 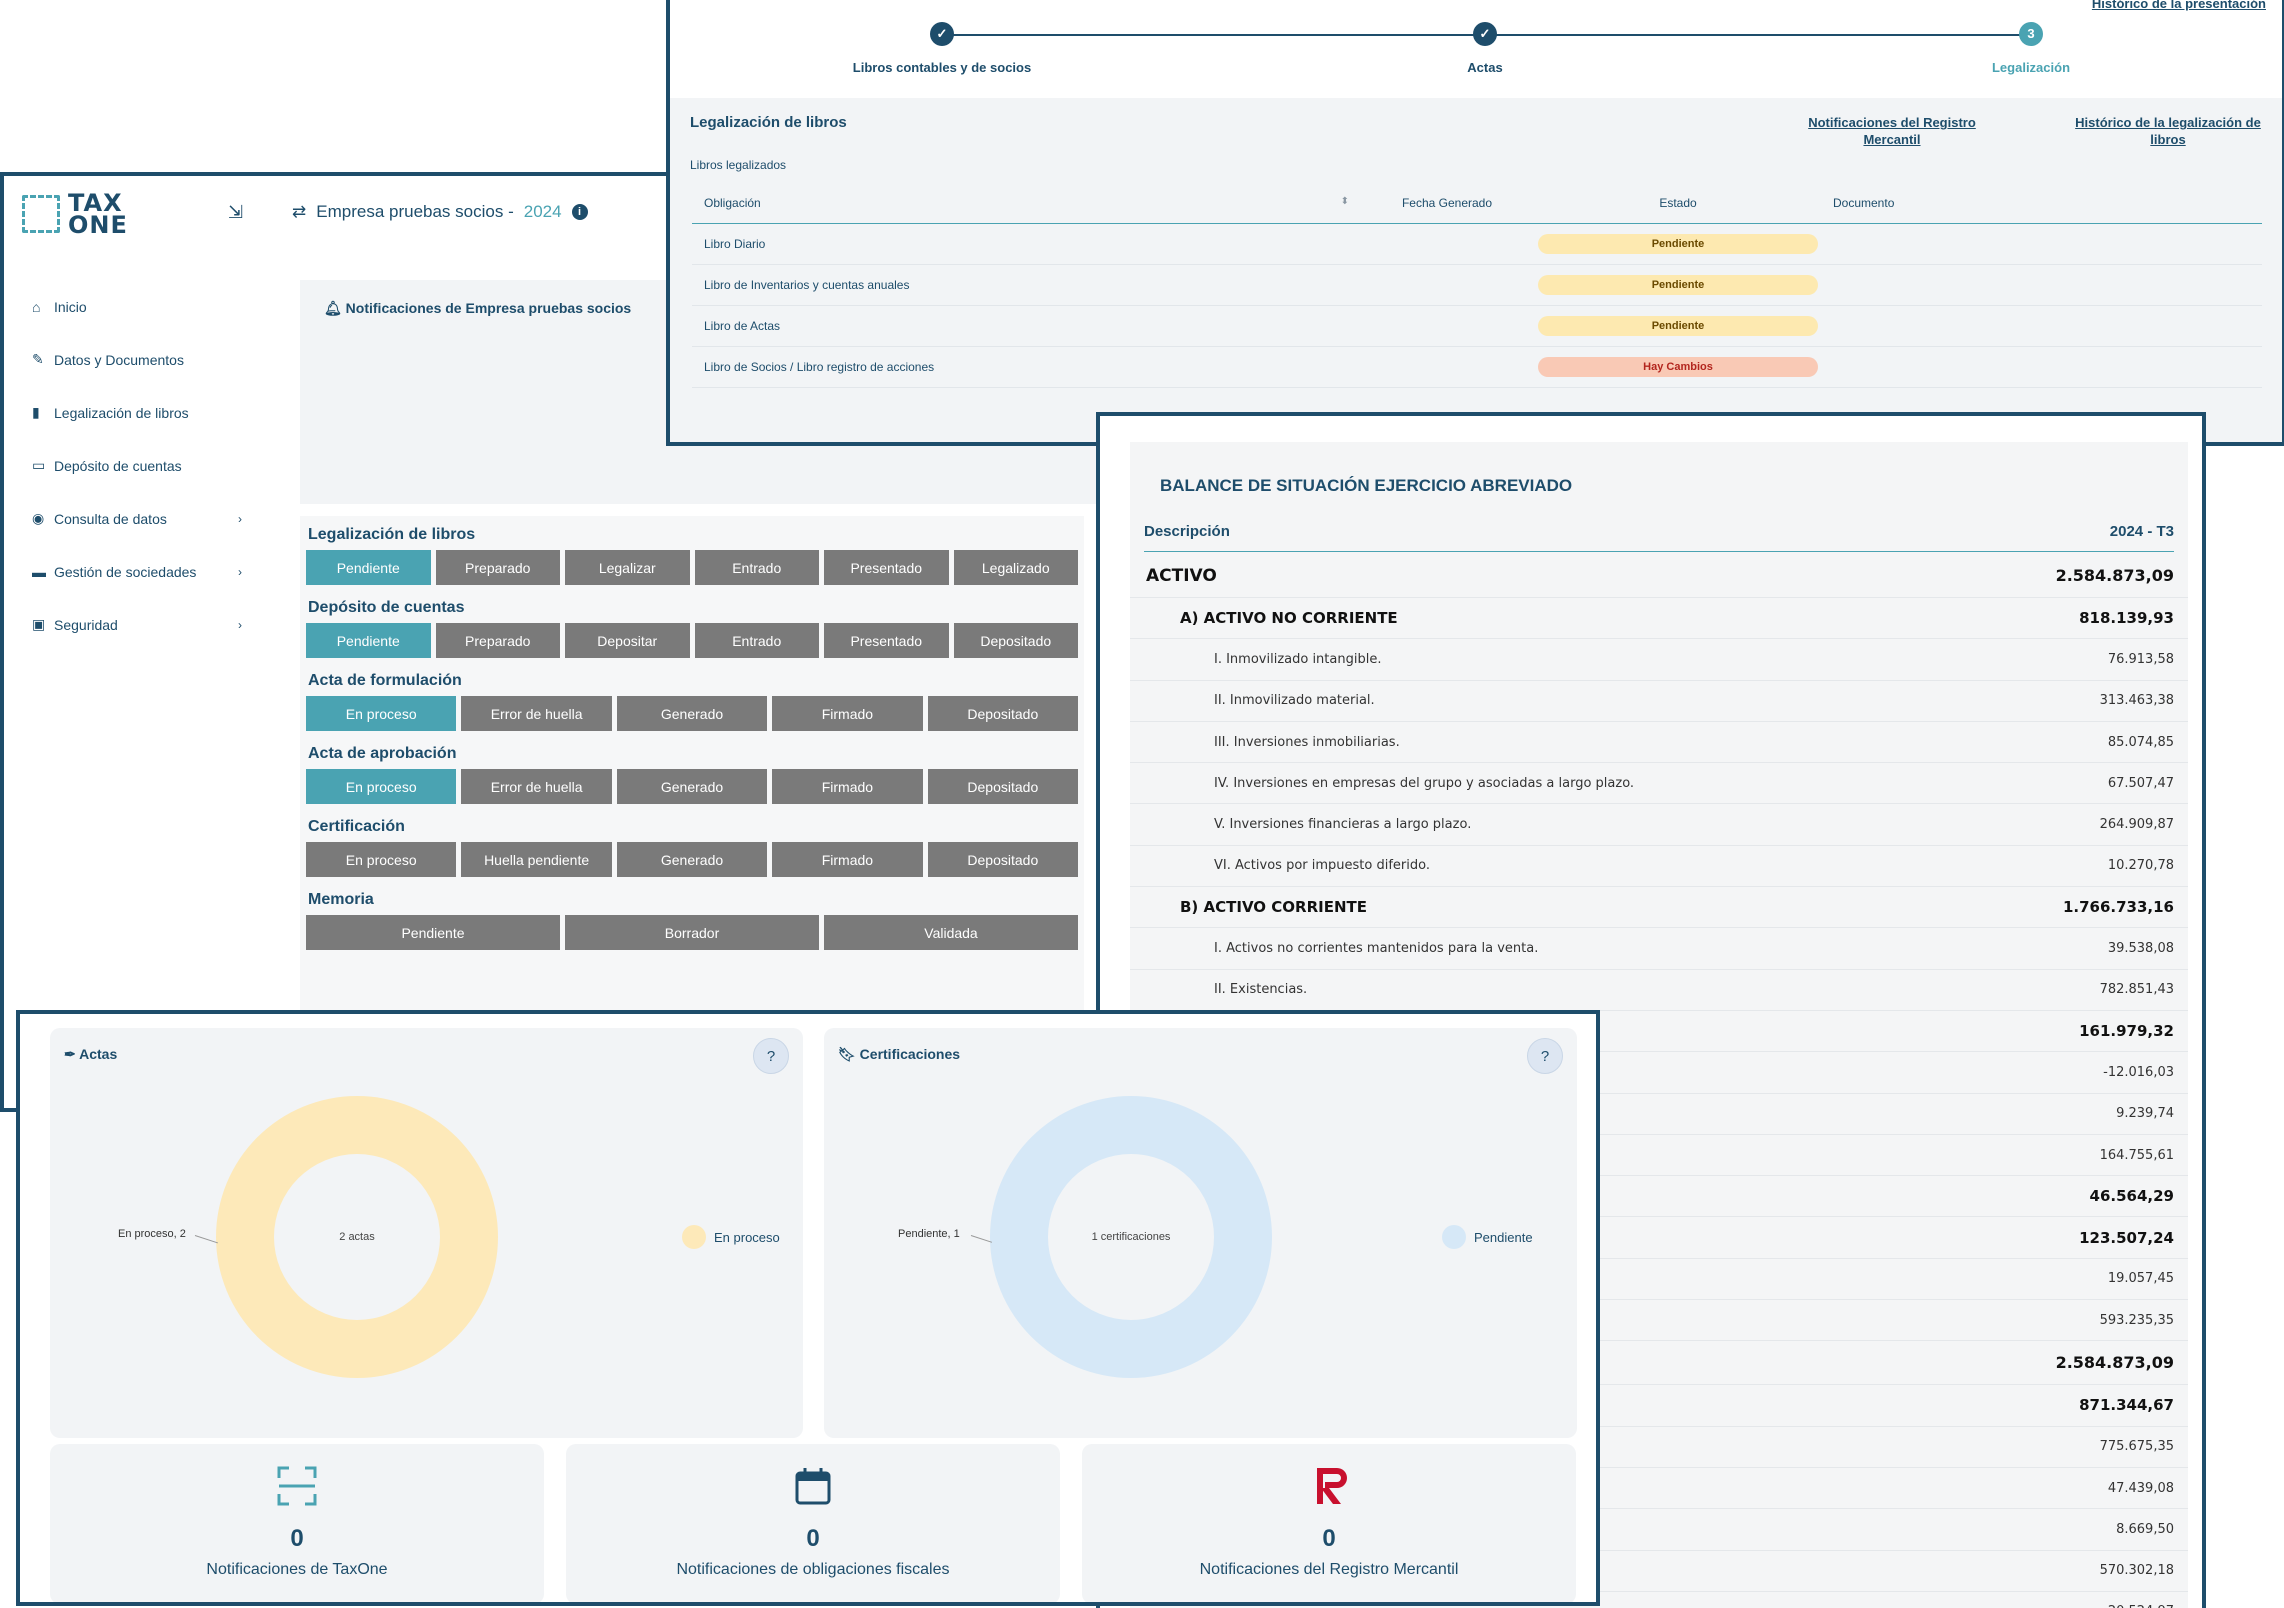 I want to click on balance-value: 47.439,08, so click(x=2140, y=1488).